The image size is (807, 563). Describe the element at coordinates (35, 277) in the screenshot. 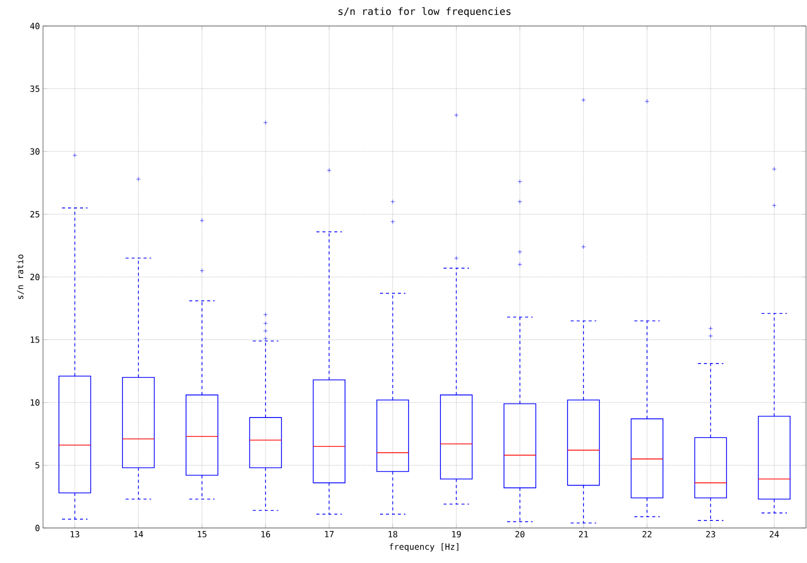

I see `y-tick-label: 20` at that location.